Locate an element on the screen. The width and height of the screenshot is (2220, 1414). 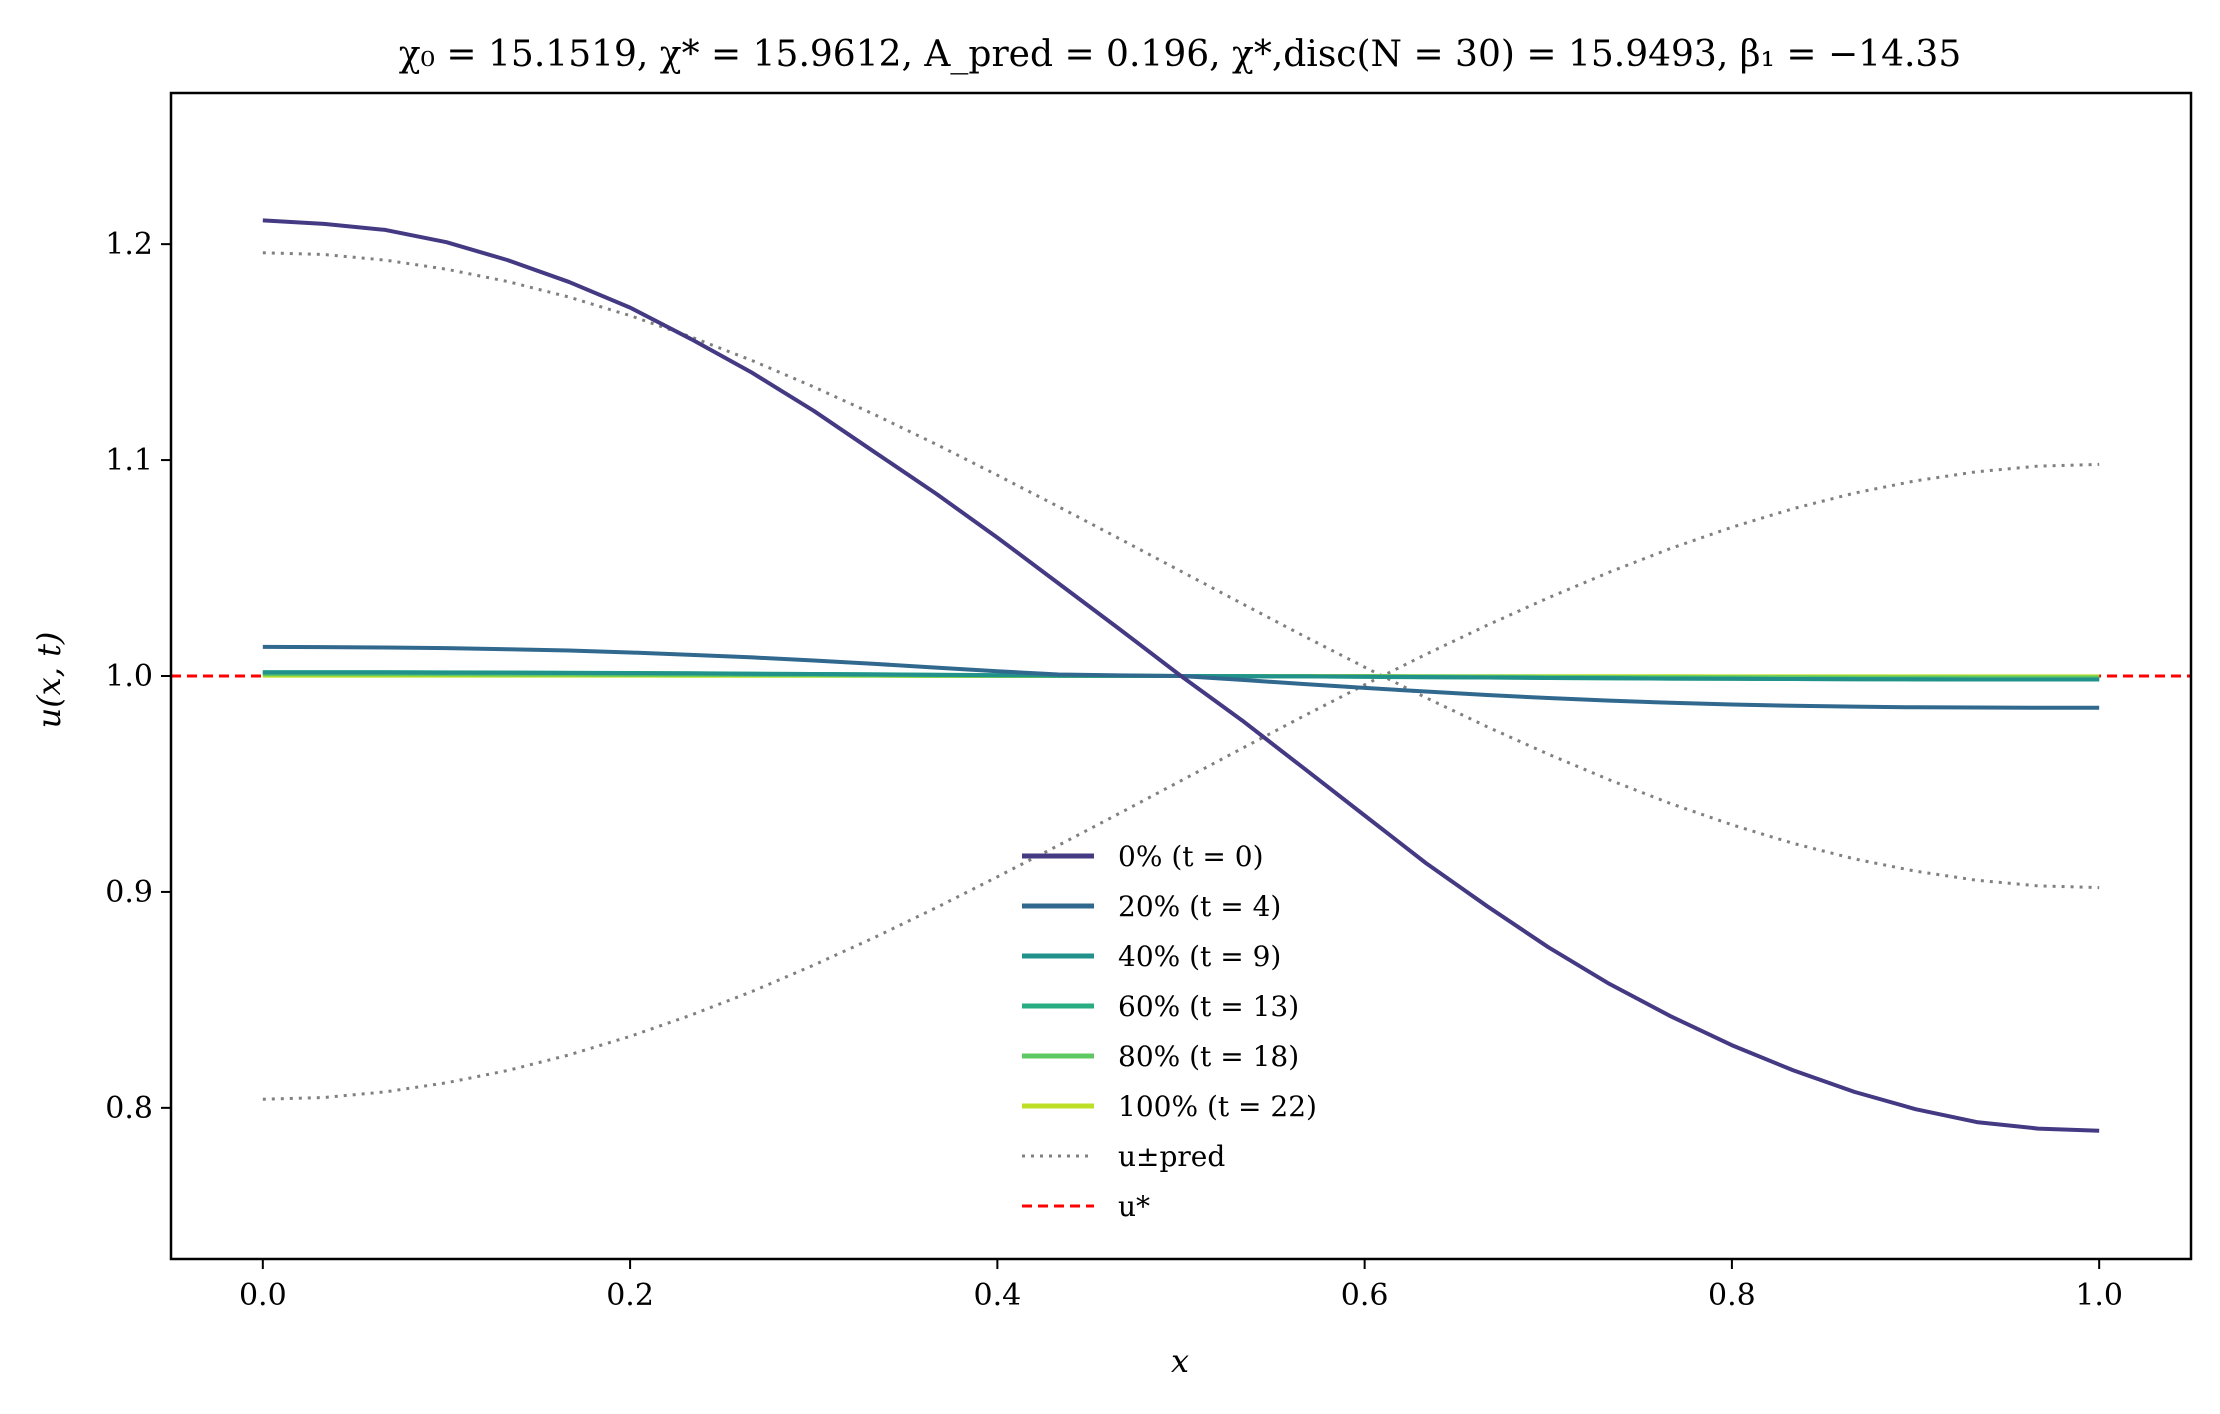
x-tick-label: 0.4 is located at coordinates (998, 1295).